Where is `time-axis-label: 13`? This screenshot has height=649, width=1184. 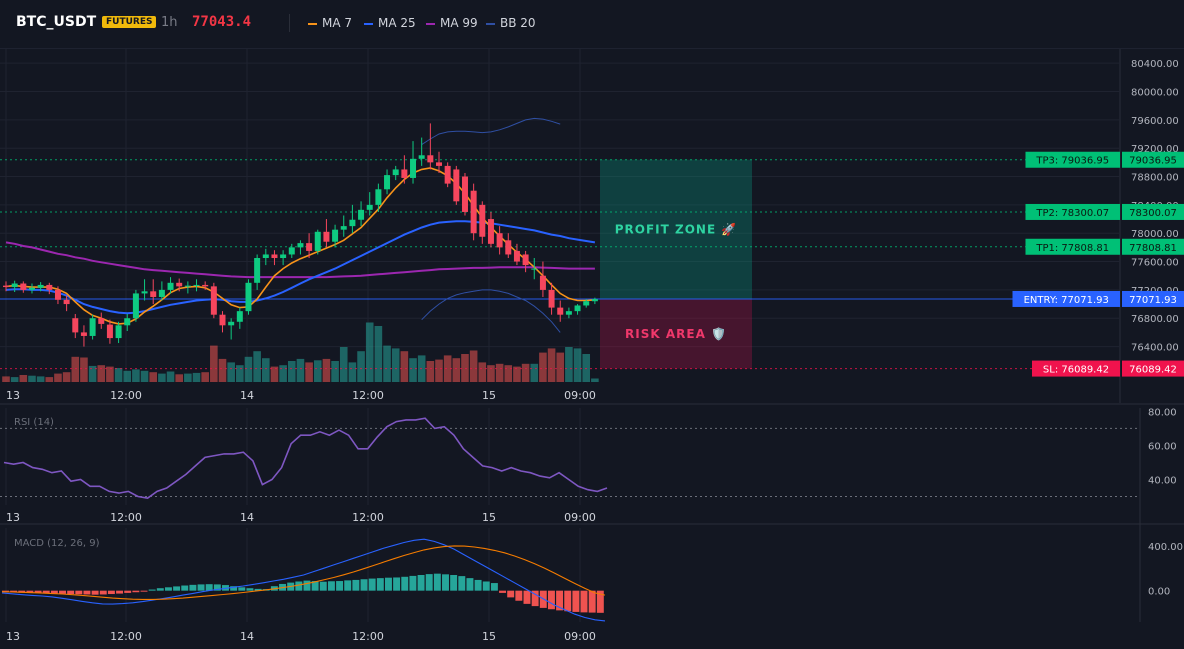 time-axis-label: 13 is located at coordinates (13, 395).